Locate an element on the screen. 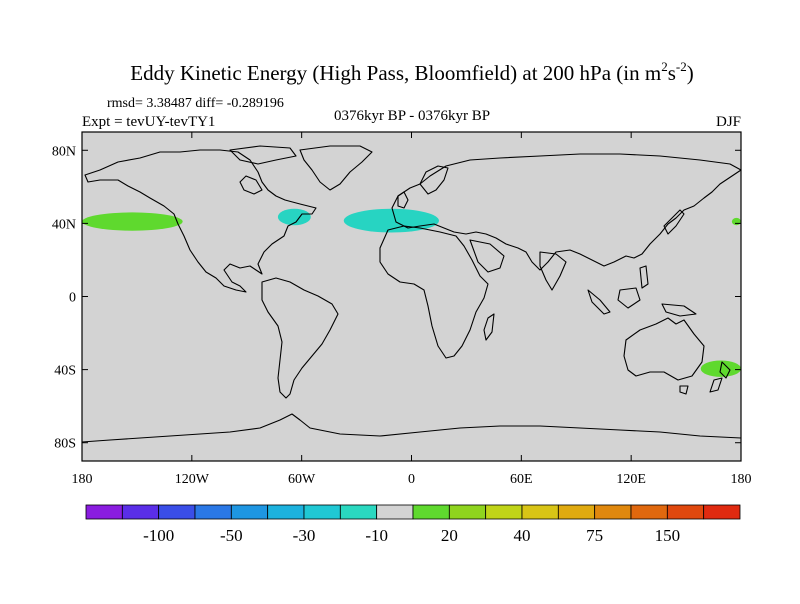 The height and width of the screenshot is (604, 800). coast-philippines is located at coordinates (644, 277).